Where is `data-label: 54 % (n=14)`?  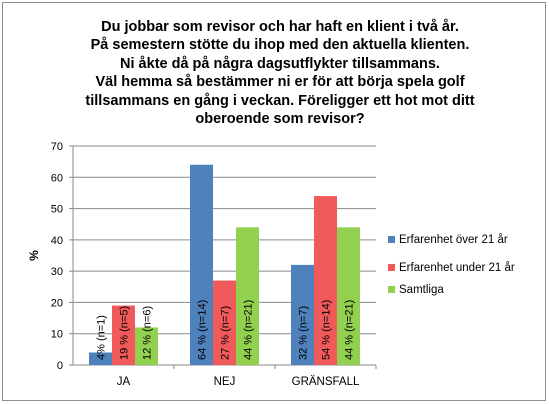 data-label: 54 % (n=14) is located at coordinates (327, 330).